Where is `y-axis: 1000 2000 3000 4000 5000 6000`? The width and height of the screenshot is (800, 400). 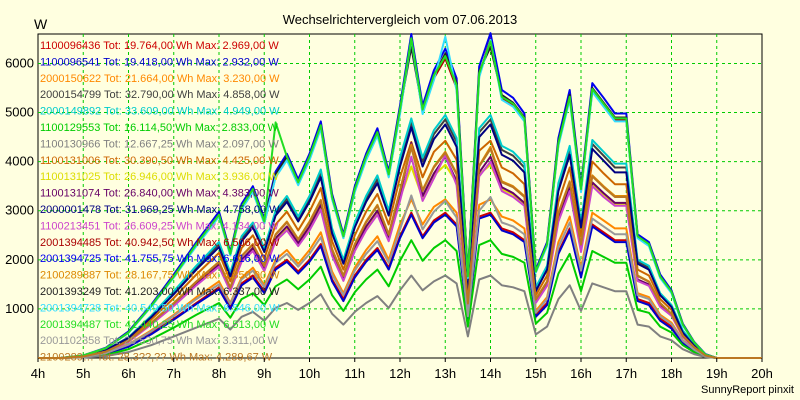
y-axis: 1000 2000 3000 4000 5000 6000 is located at coordinates (19, 185).